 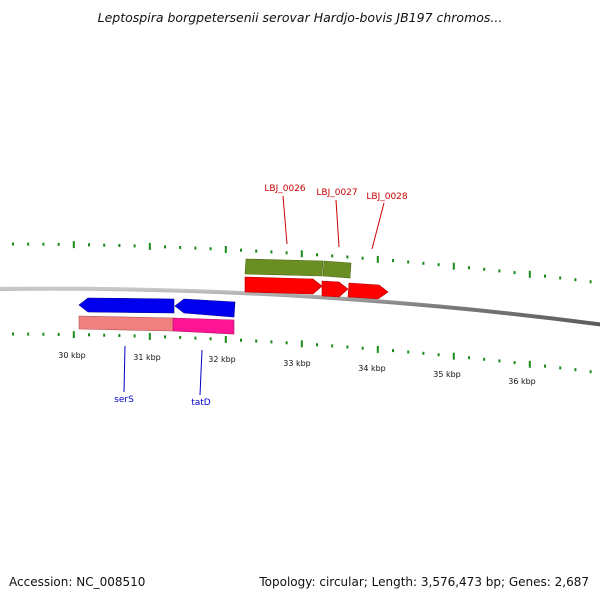 I want to click on ruler-label: 33 kbp, so click(x=297, y=363).